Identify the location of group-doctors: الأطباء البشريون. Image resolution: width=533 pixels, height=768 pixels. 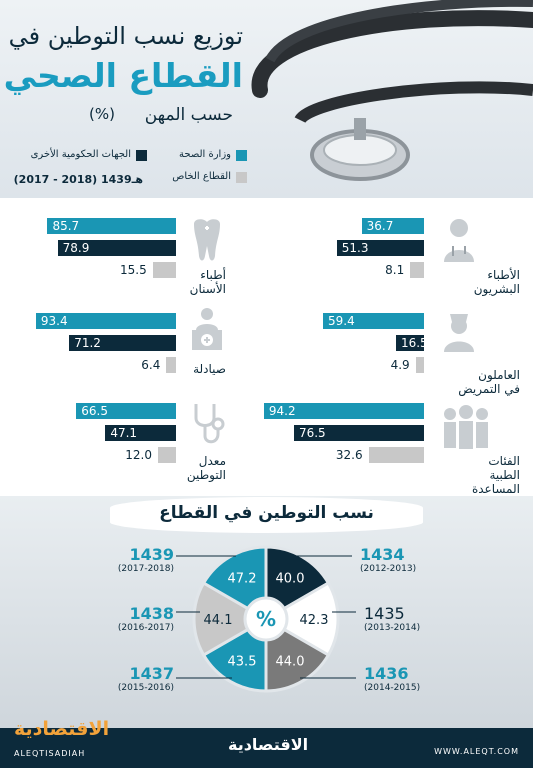
(411, 256).